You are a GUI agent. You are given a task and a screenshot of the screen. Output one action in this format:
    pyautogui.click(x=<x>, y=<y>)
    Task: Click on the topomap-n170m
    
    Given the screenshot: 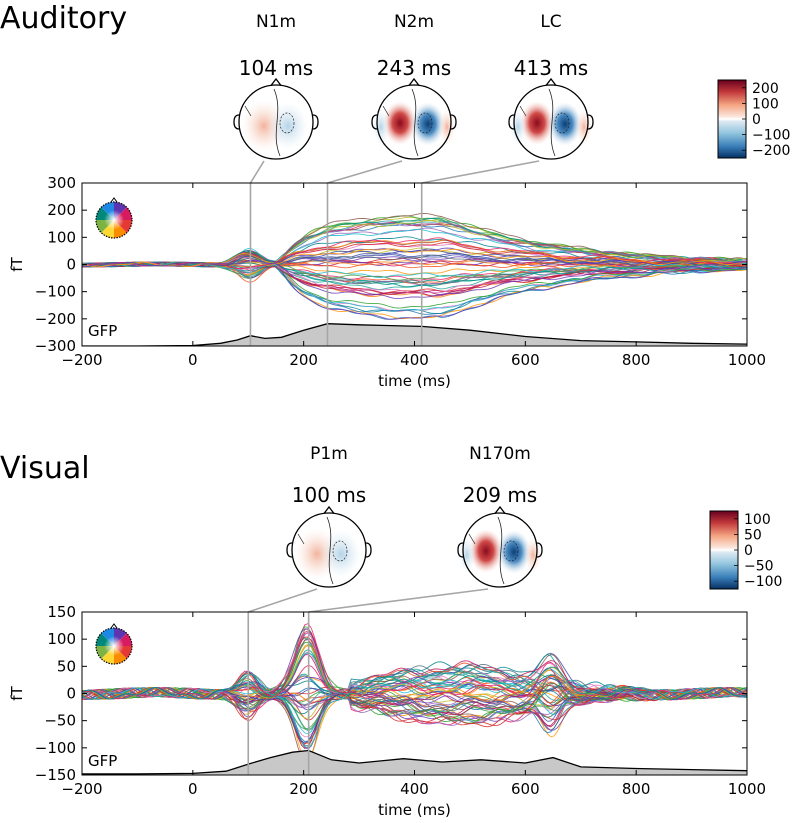 What is the action you would take?
    pyautogui.click(x=500, y=549)
    